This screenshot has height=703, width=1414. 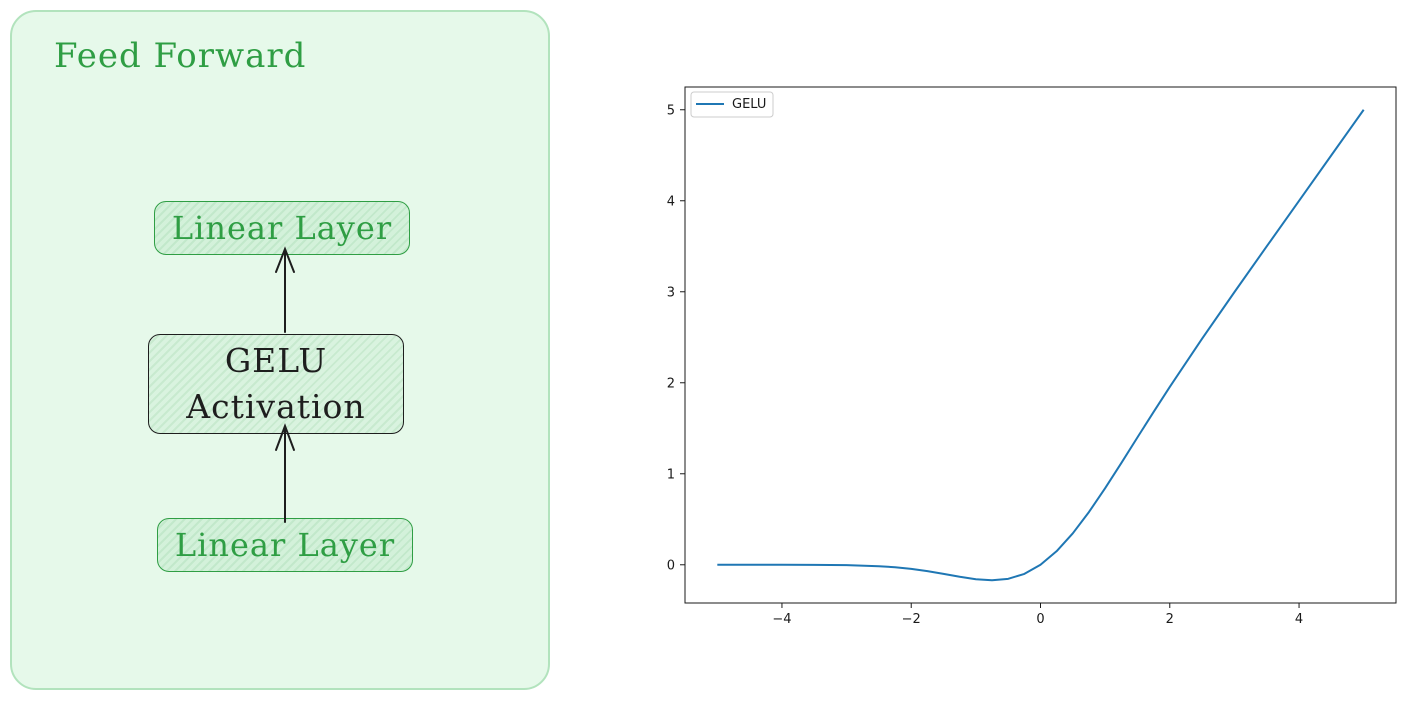 I want to click on gelu-activation-node: GELU Activation, so click(x=276, y=384).